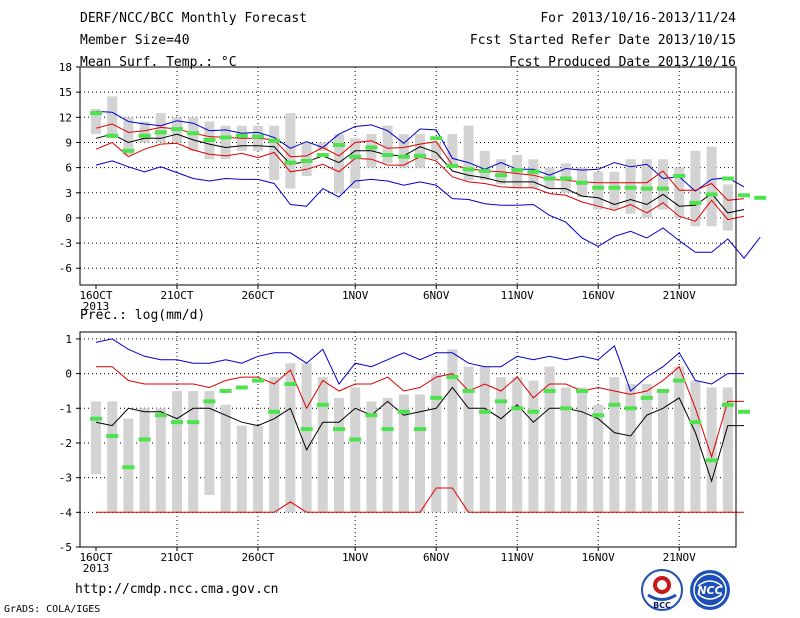  I want to click on ncc-logo-text: NCC, so click(709, 590).